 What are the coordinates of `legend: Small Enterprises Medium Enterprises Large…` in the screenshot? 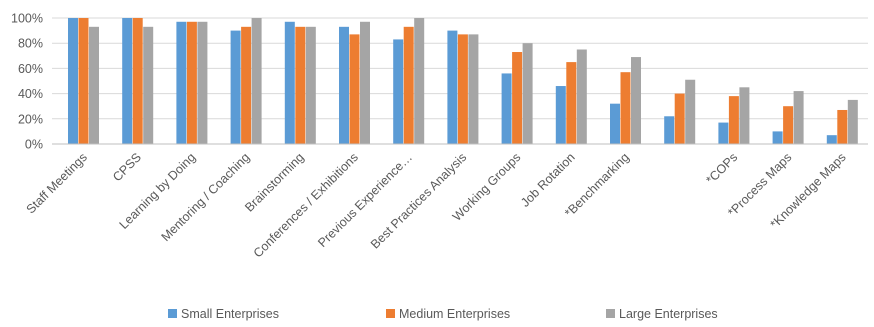 It's located at (443, 314).